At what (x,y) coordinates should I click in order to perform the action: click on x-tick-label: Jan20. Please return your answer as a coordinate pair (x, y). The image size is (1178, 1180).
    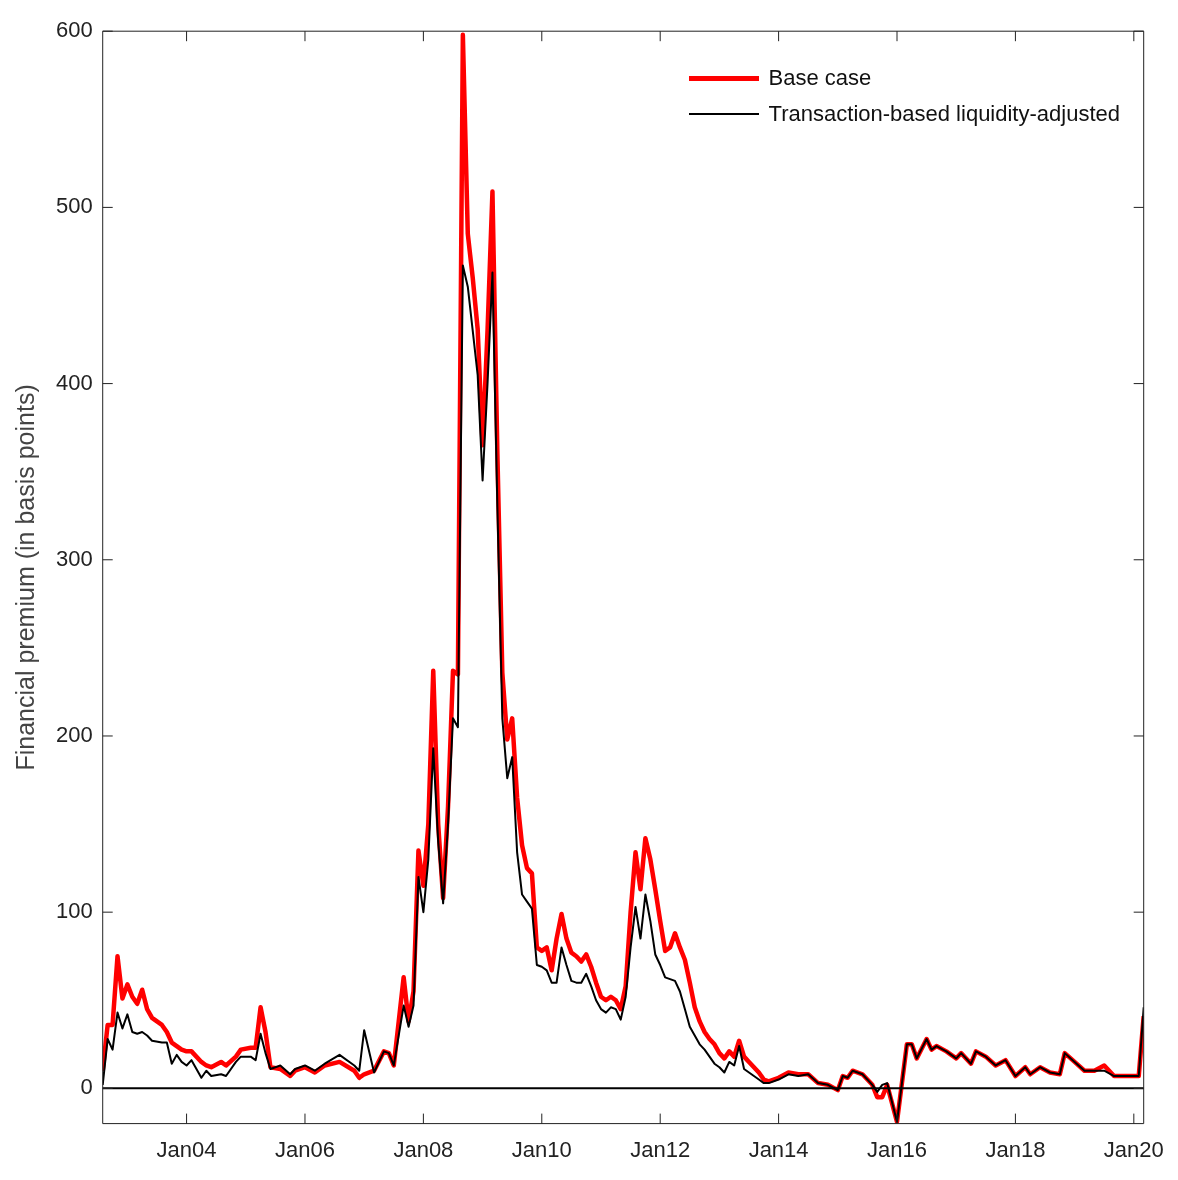
    Looking at the image, I should click on (1133, 1149).